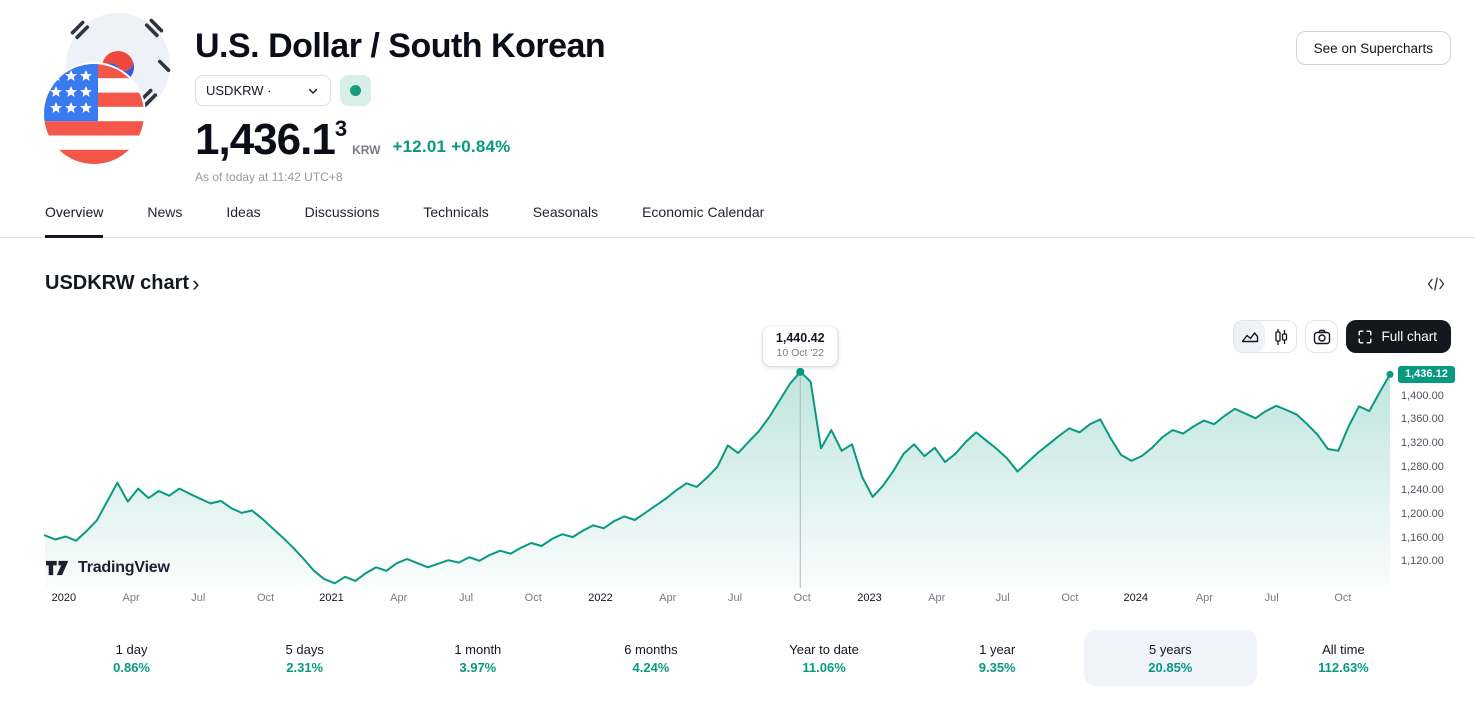 Image resolution: width=1475 pixels, height=707 pixels. I want to click on fullscreen-icon, so click(1365, 336).